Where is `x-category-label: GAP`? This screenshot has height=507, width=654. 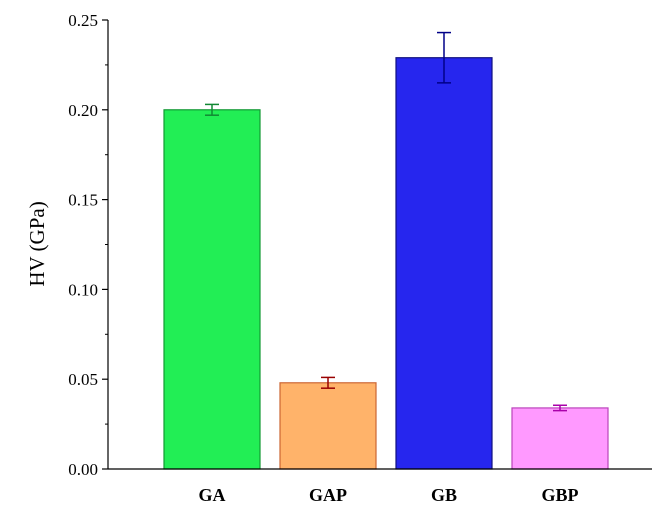
x-category-label: GAP is located at coordinates (328, 495).